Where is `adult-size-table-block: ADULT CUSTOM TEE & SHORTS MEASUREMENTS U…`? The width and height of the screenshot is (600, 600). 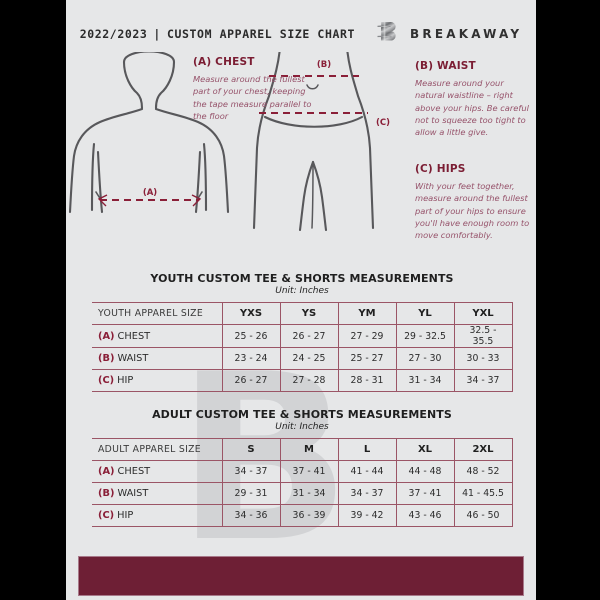 adult-size-table-block: ADULT CUSTOM TEE & SHORTS MEASUREMENTS U… is located at coordinates (302, 467).